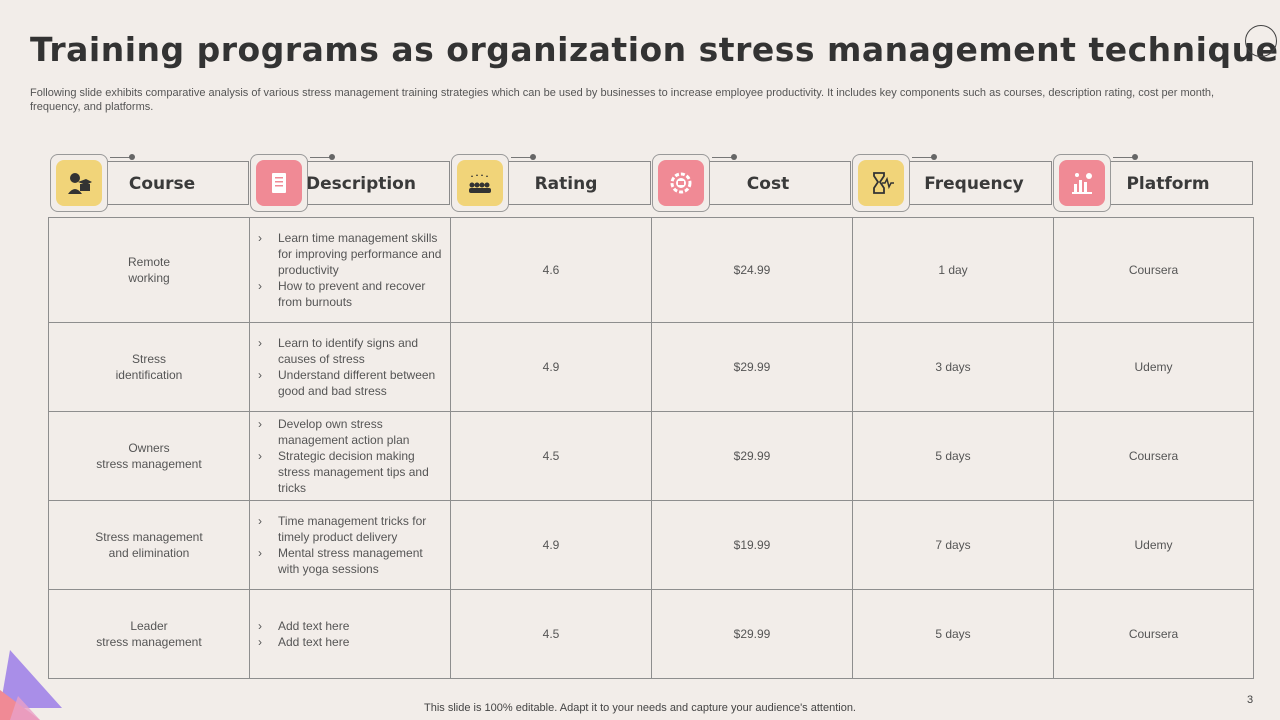 This screenshot has width=1280, height=720. What do you see at coordinates (953, 545) in the screenshot?
I see `frequency-cell: 7 days` at bounding box center [953, 545].